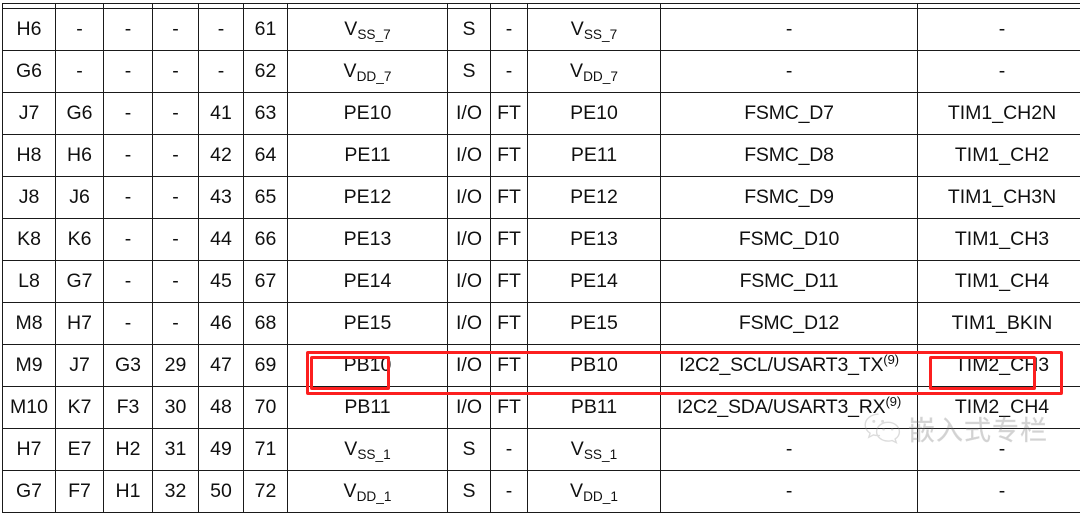 Image resolution: width=1080 pixels, height=513 pixels. What do you see at coordinates (80, 492) in the screenshot?
I see `cell-pkg_b: F7` at bounding box center [80, 492].